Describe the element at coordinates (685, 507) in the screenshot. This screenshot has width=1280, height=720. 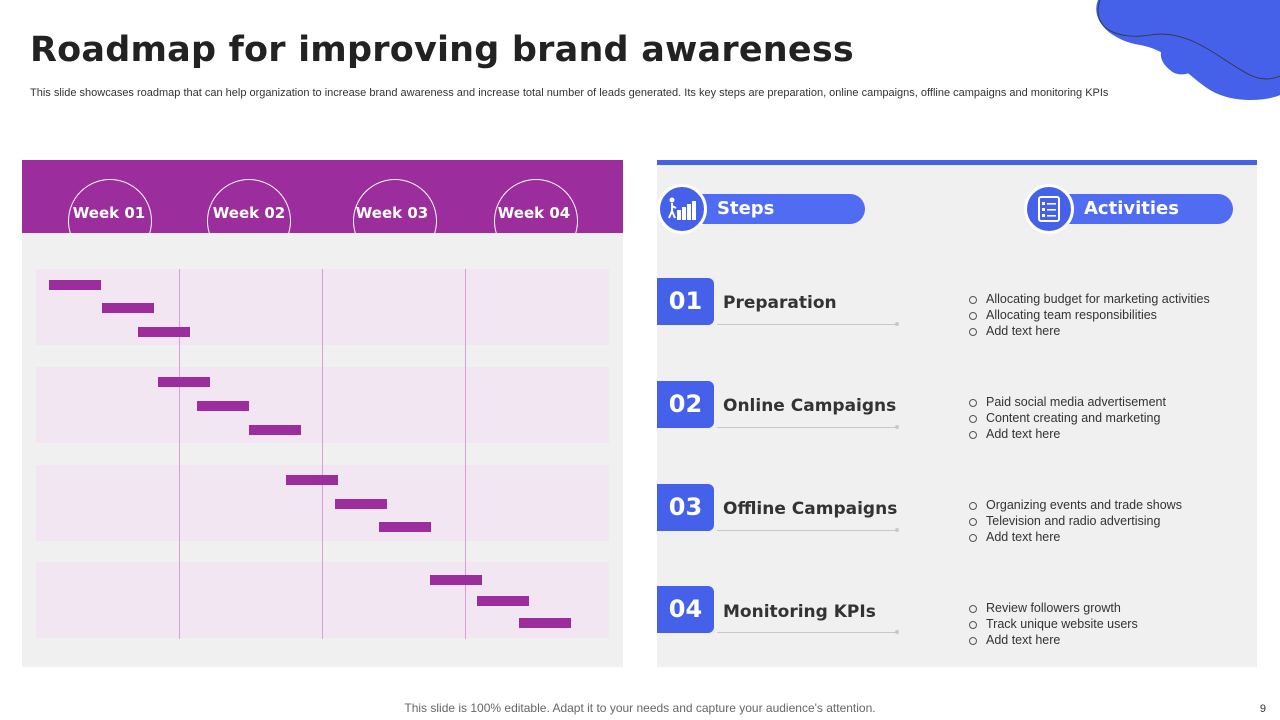
I see `step-number: 03` at that location.